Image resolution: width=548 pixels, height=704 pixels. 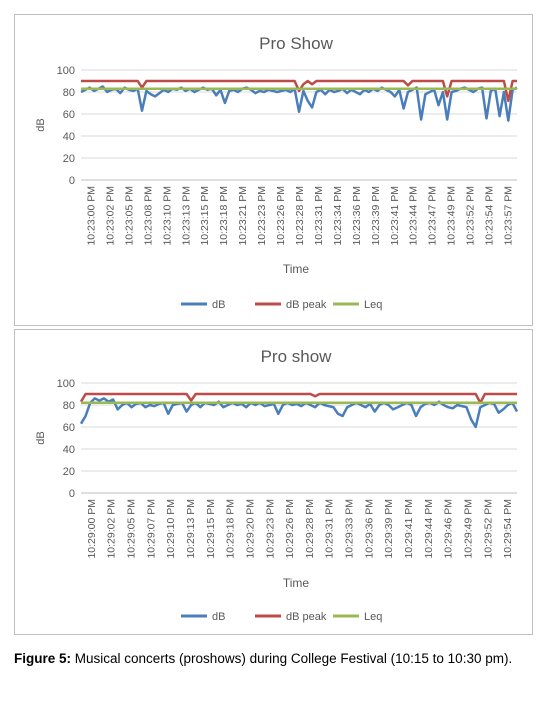 What do you see at coordinates (468, 529) in the screenshot?
I see `x-tick-label: 10:29:49 PM` at bounding box center [468, 529].